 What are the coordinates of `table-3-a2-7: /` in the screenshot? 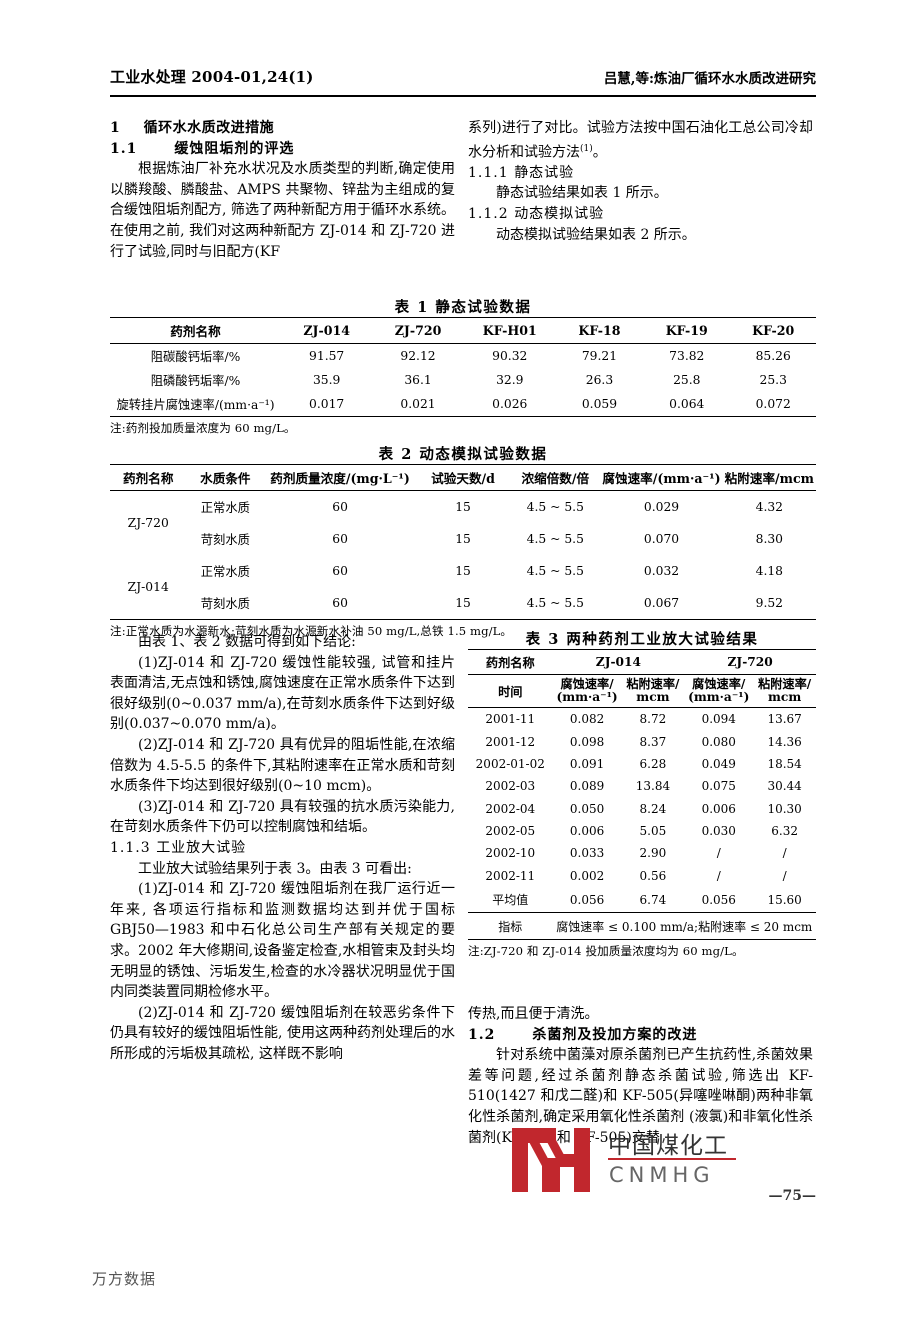 It's located at (784, 875).